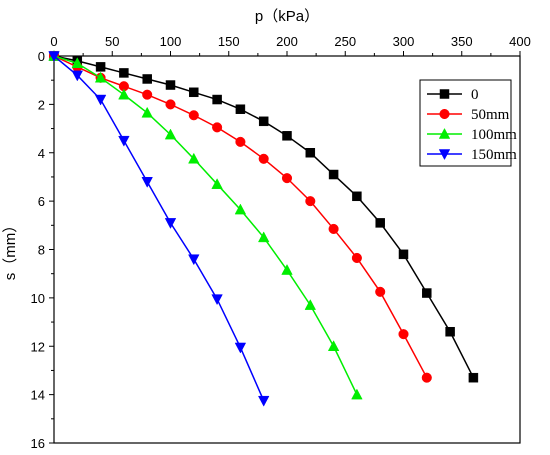  What do you see at coordinates (53, 41) in the screenshot?
I see `x-tick-label-0: 0` at bounding box center [53, 41].